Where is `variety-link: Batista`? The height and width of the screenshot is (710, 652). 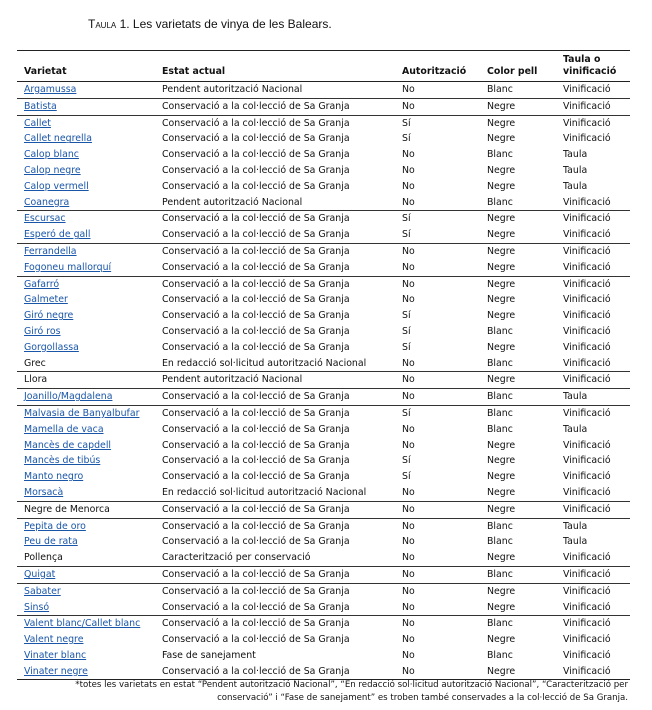 variety-link: Batista is located at coordinates (40, 106).